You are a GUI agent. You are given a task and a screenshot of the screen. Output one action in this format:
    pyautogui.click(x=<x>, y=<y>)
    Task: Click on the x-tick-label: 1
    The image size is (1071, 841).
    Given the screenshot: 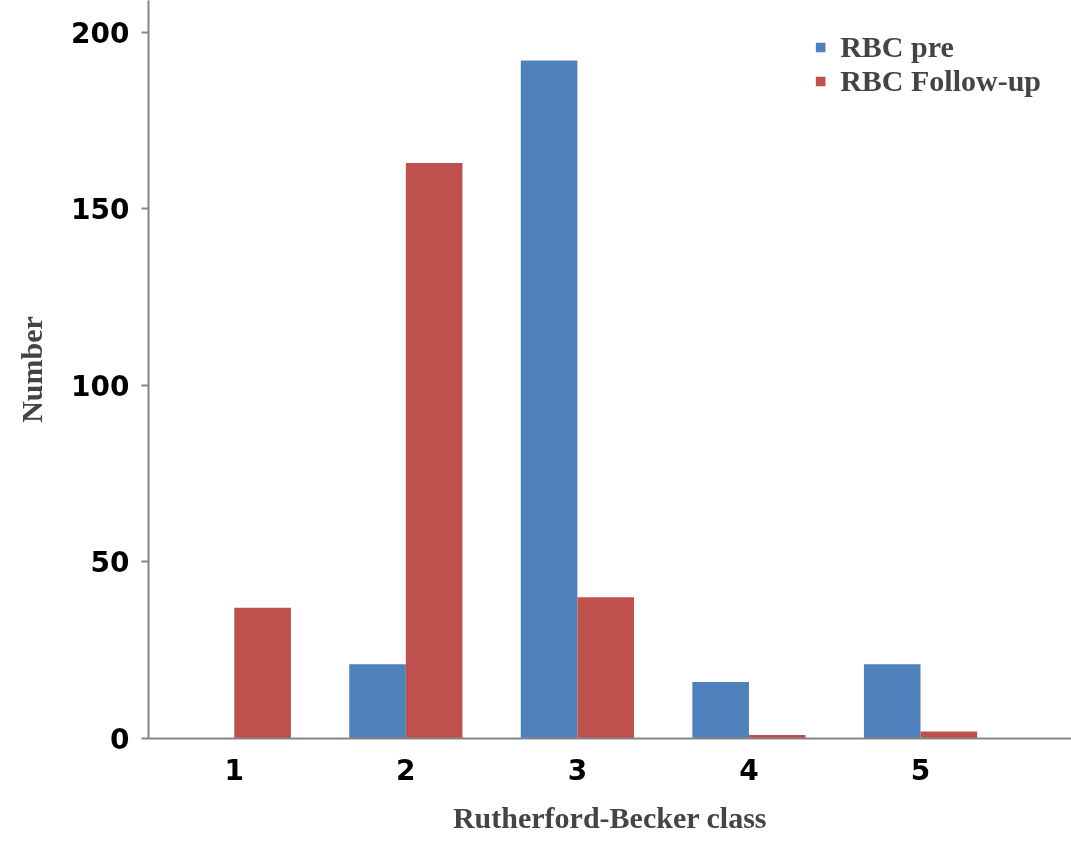 What is the action you would take?
    pyautogui.click(x=234, y=770)
    